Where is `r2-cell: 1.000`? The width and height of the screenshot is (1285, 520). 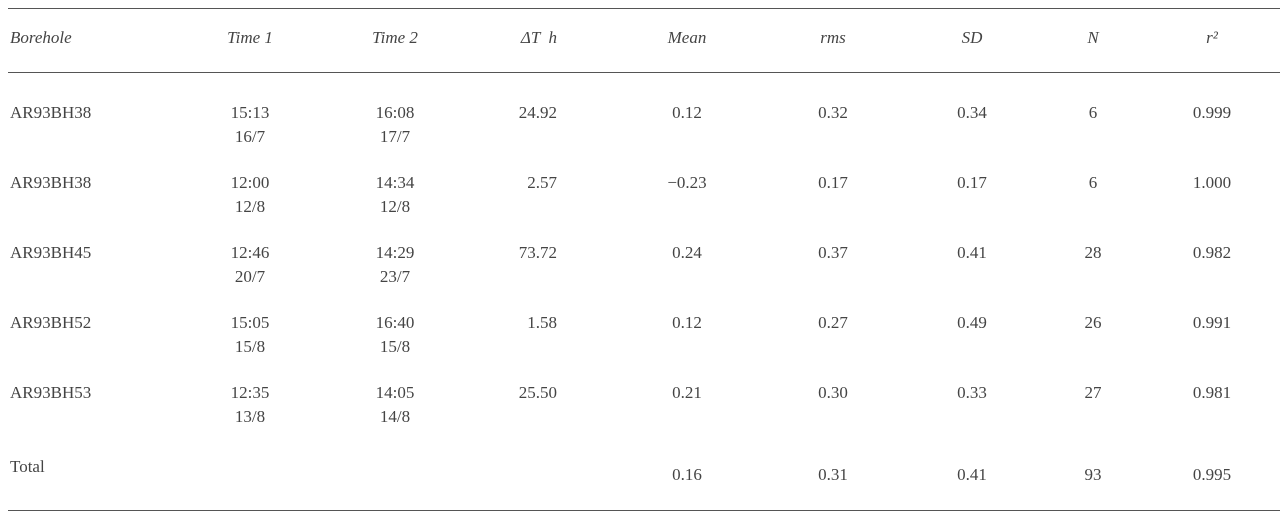
r2-cell: 1.000 is located at coordinates (1212, 182).